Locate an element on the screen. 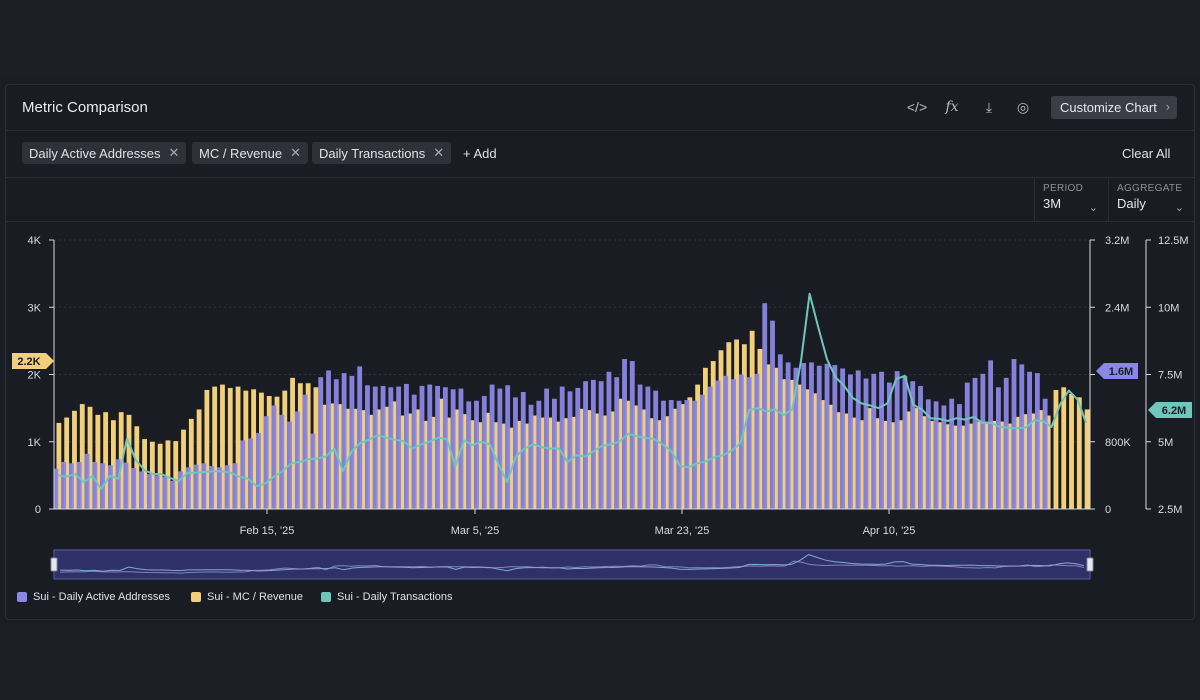  clear-all-button: Clear All is located at coordinates (1146, 153).